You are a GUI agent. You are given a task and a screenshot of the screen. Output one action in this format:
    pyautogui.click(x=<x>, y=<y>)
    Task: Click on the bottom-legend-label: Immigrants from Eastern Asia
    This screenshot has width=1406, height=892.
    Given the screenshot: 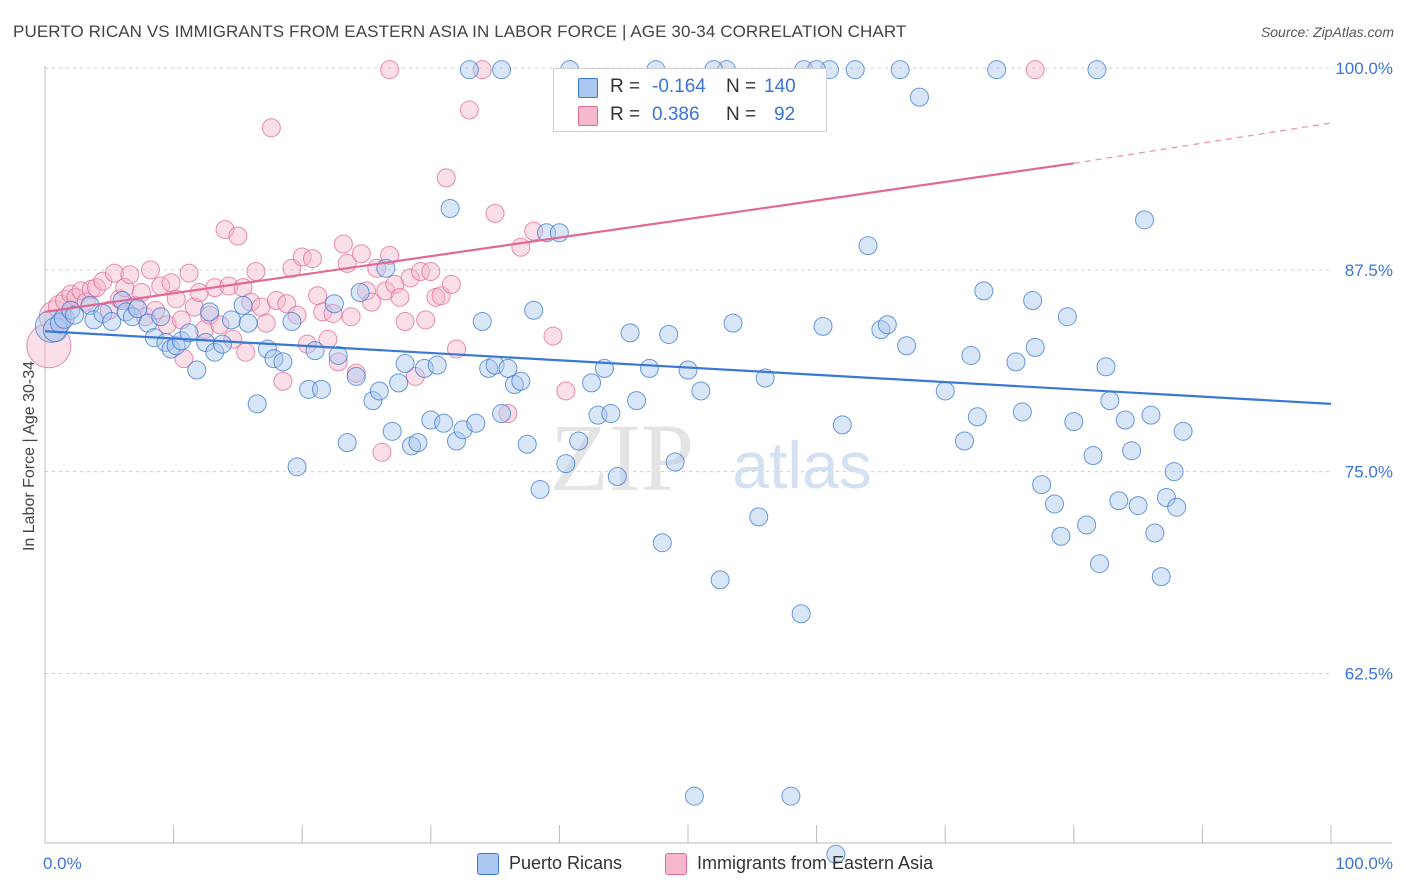 What is the action you would take?
    pyautogui.click(x=815, y=863)
    